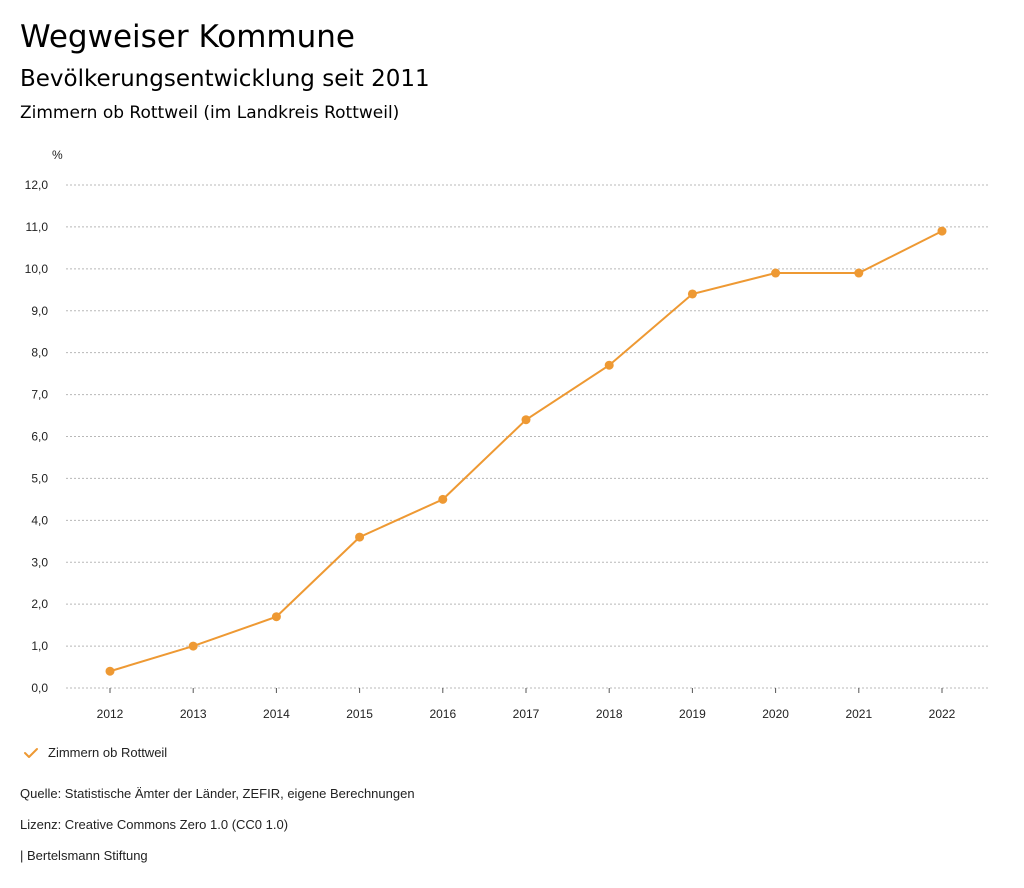  Describe the element at coordinates (37, 185) in the screenshot. I see `y-tick-label: 12,0` at that location.